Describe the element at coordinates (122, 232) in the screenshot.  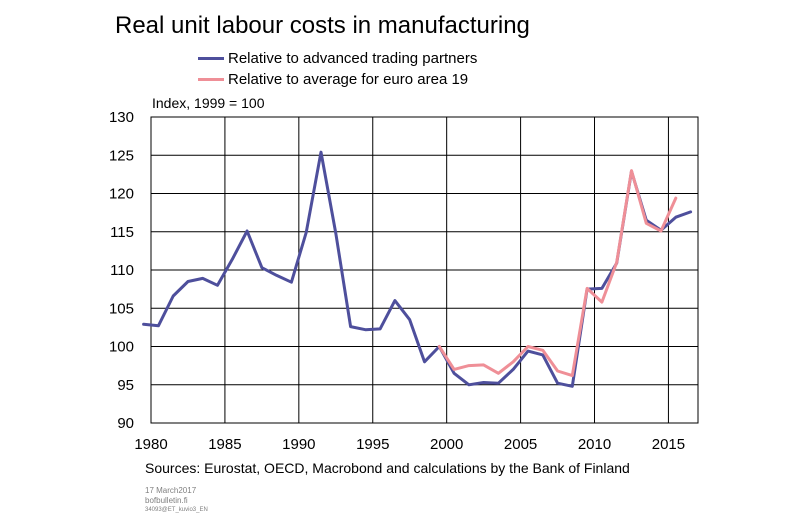
I see `y-tick-label: 115` at that location.